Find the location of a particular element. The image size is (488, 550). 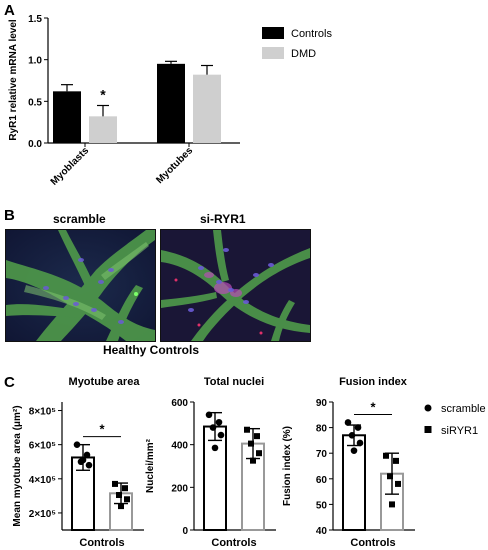

y-tick-label: 70 is located at coordinates (322, 454).